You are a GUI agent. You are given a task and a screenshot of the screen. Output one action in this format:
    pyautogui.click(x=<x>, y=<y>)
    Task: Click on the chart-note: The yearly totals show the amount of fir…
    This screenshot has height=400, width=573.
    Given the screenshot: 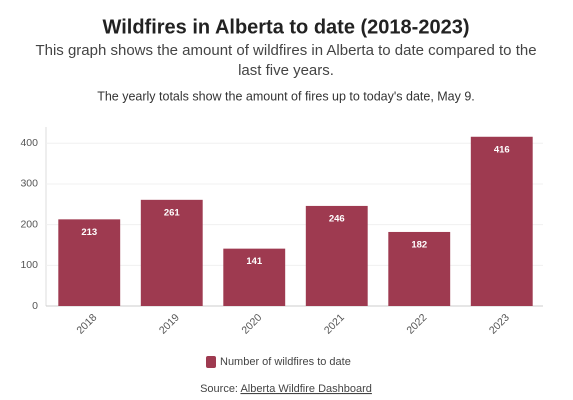 What is the action you would take?
    pyautogui.click(x=286, y=96)
    